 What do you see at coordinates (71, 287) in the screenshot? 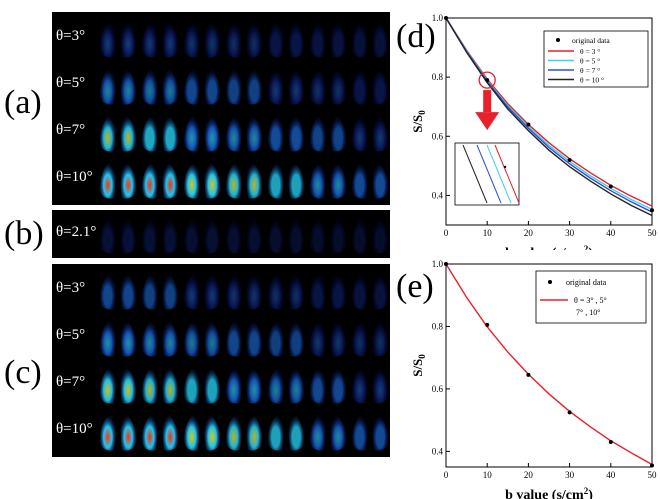
I see `row-label: θ=3°` at bounding box center [71, 287].